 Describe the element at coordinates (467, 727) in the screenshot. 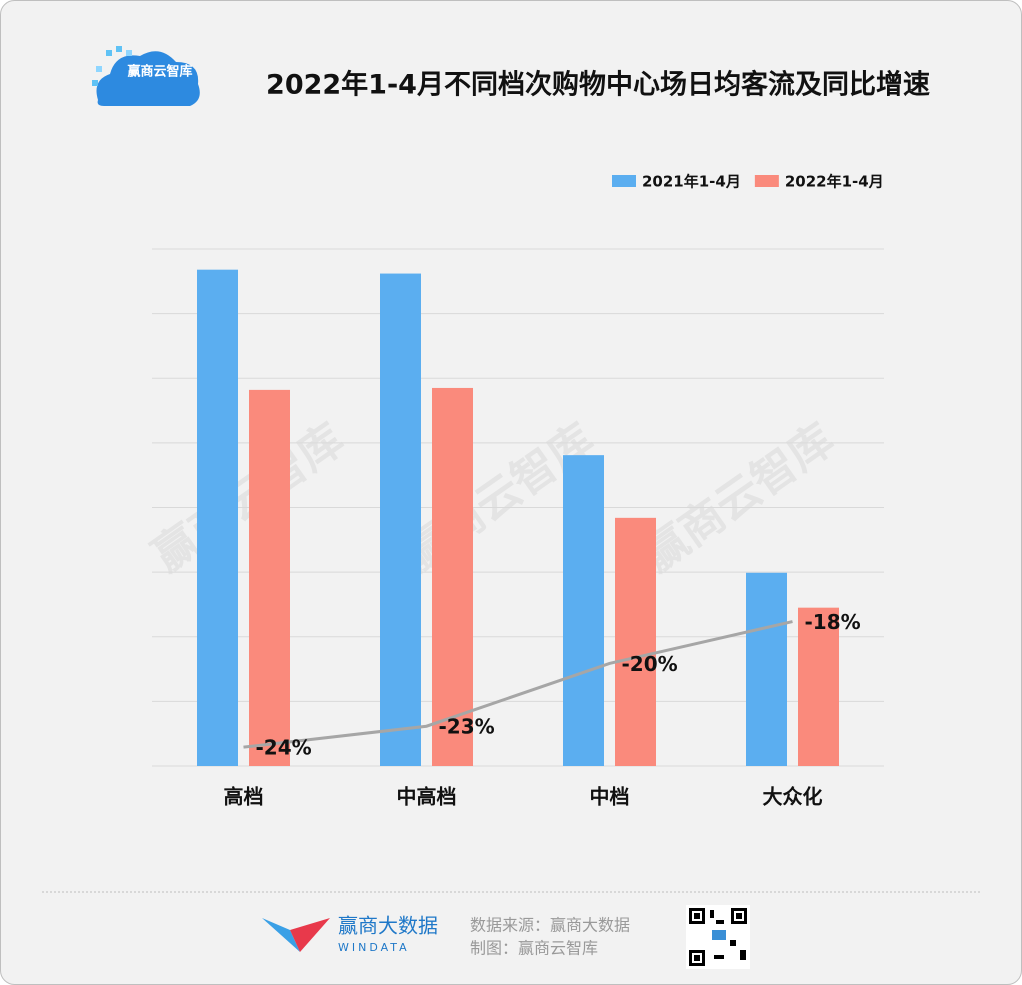

I see `data-label: -23%` at that location.